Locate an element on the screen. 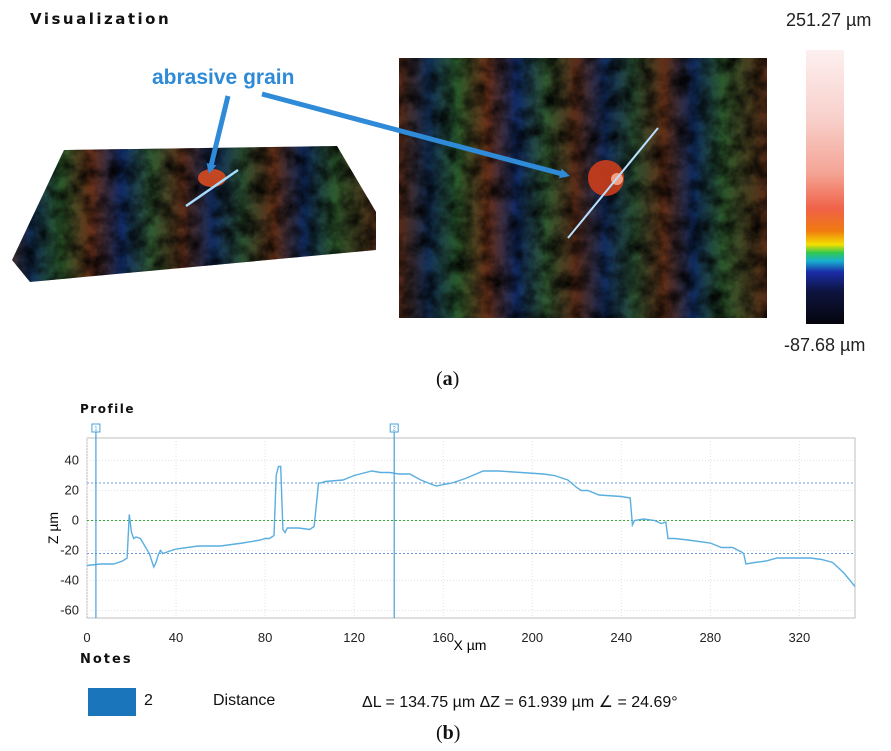 Image resolution: width=891 pixels, height=751 pixels. y-tick-label: 40 is located at coordinates (72, 460).